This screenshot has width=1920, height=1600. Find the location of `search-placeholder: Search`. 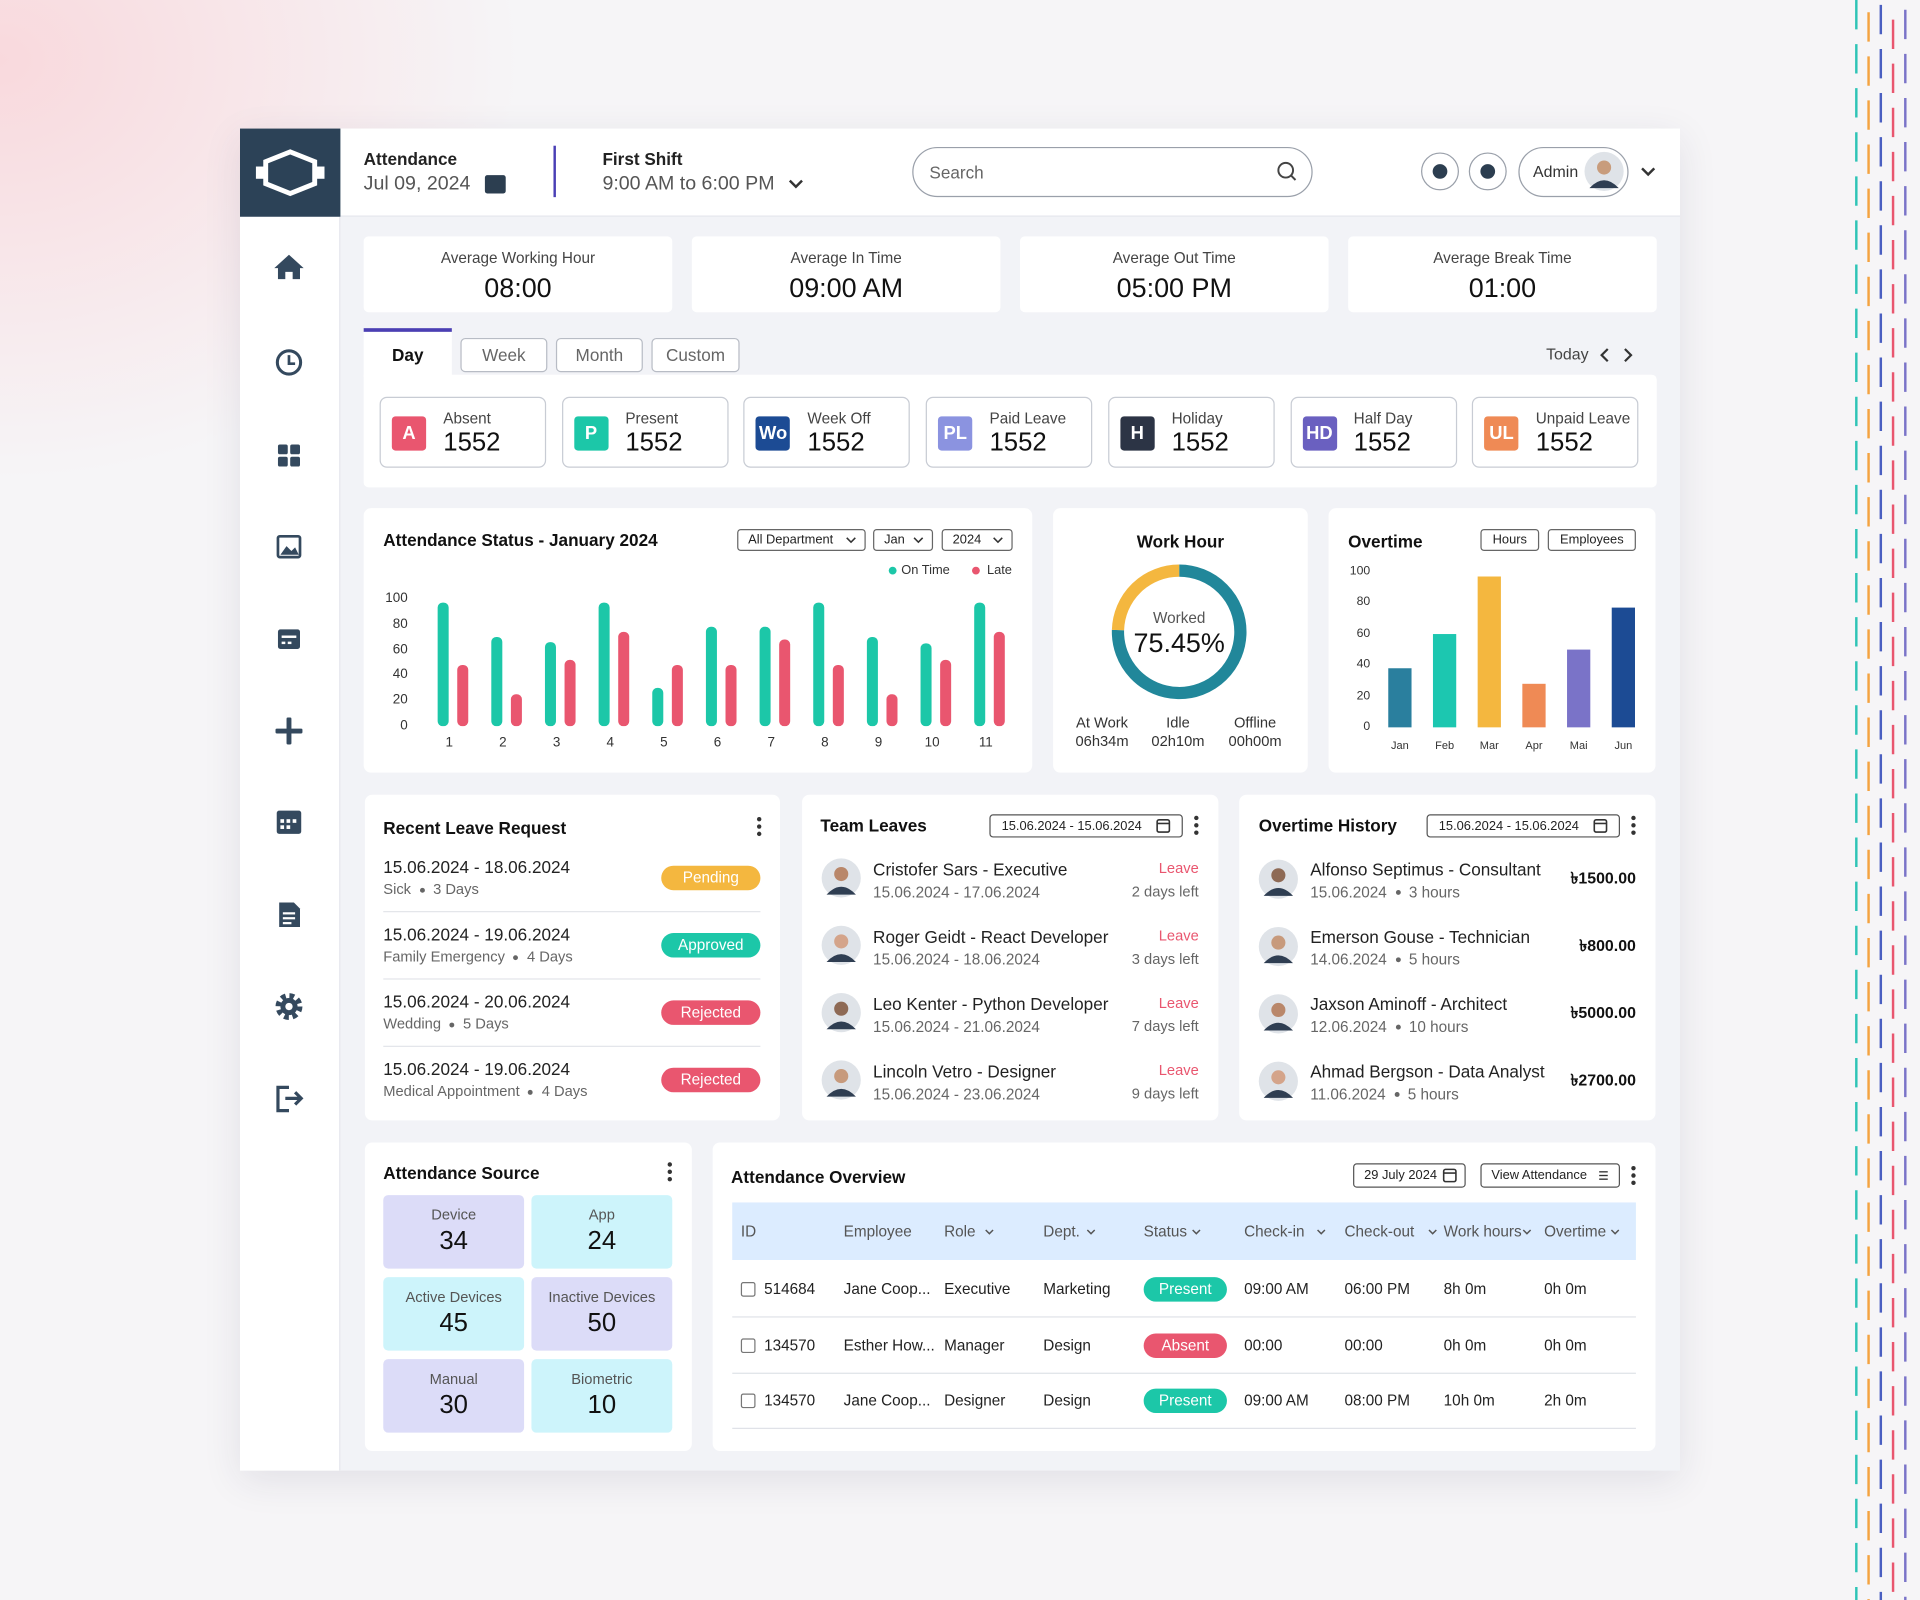

search-placeholder: Search is located at coordinates (956, 172).